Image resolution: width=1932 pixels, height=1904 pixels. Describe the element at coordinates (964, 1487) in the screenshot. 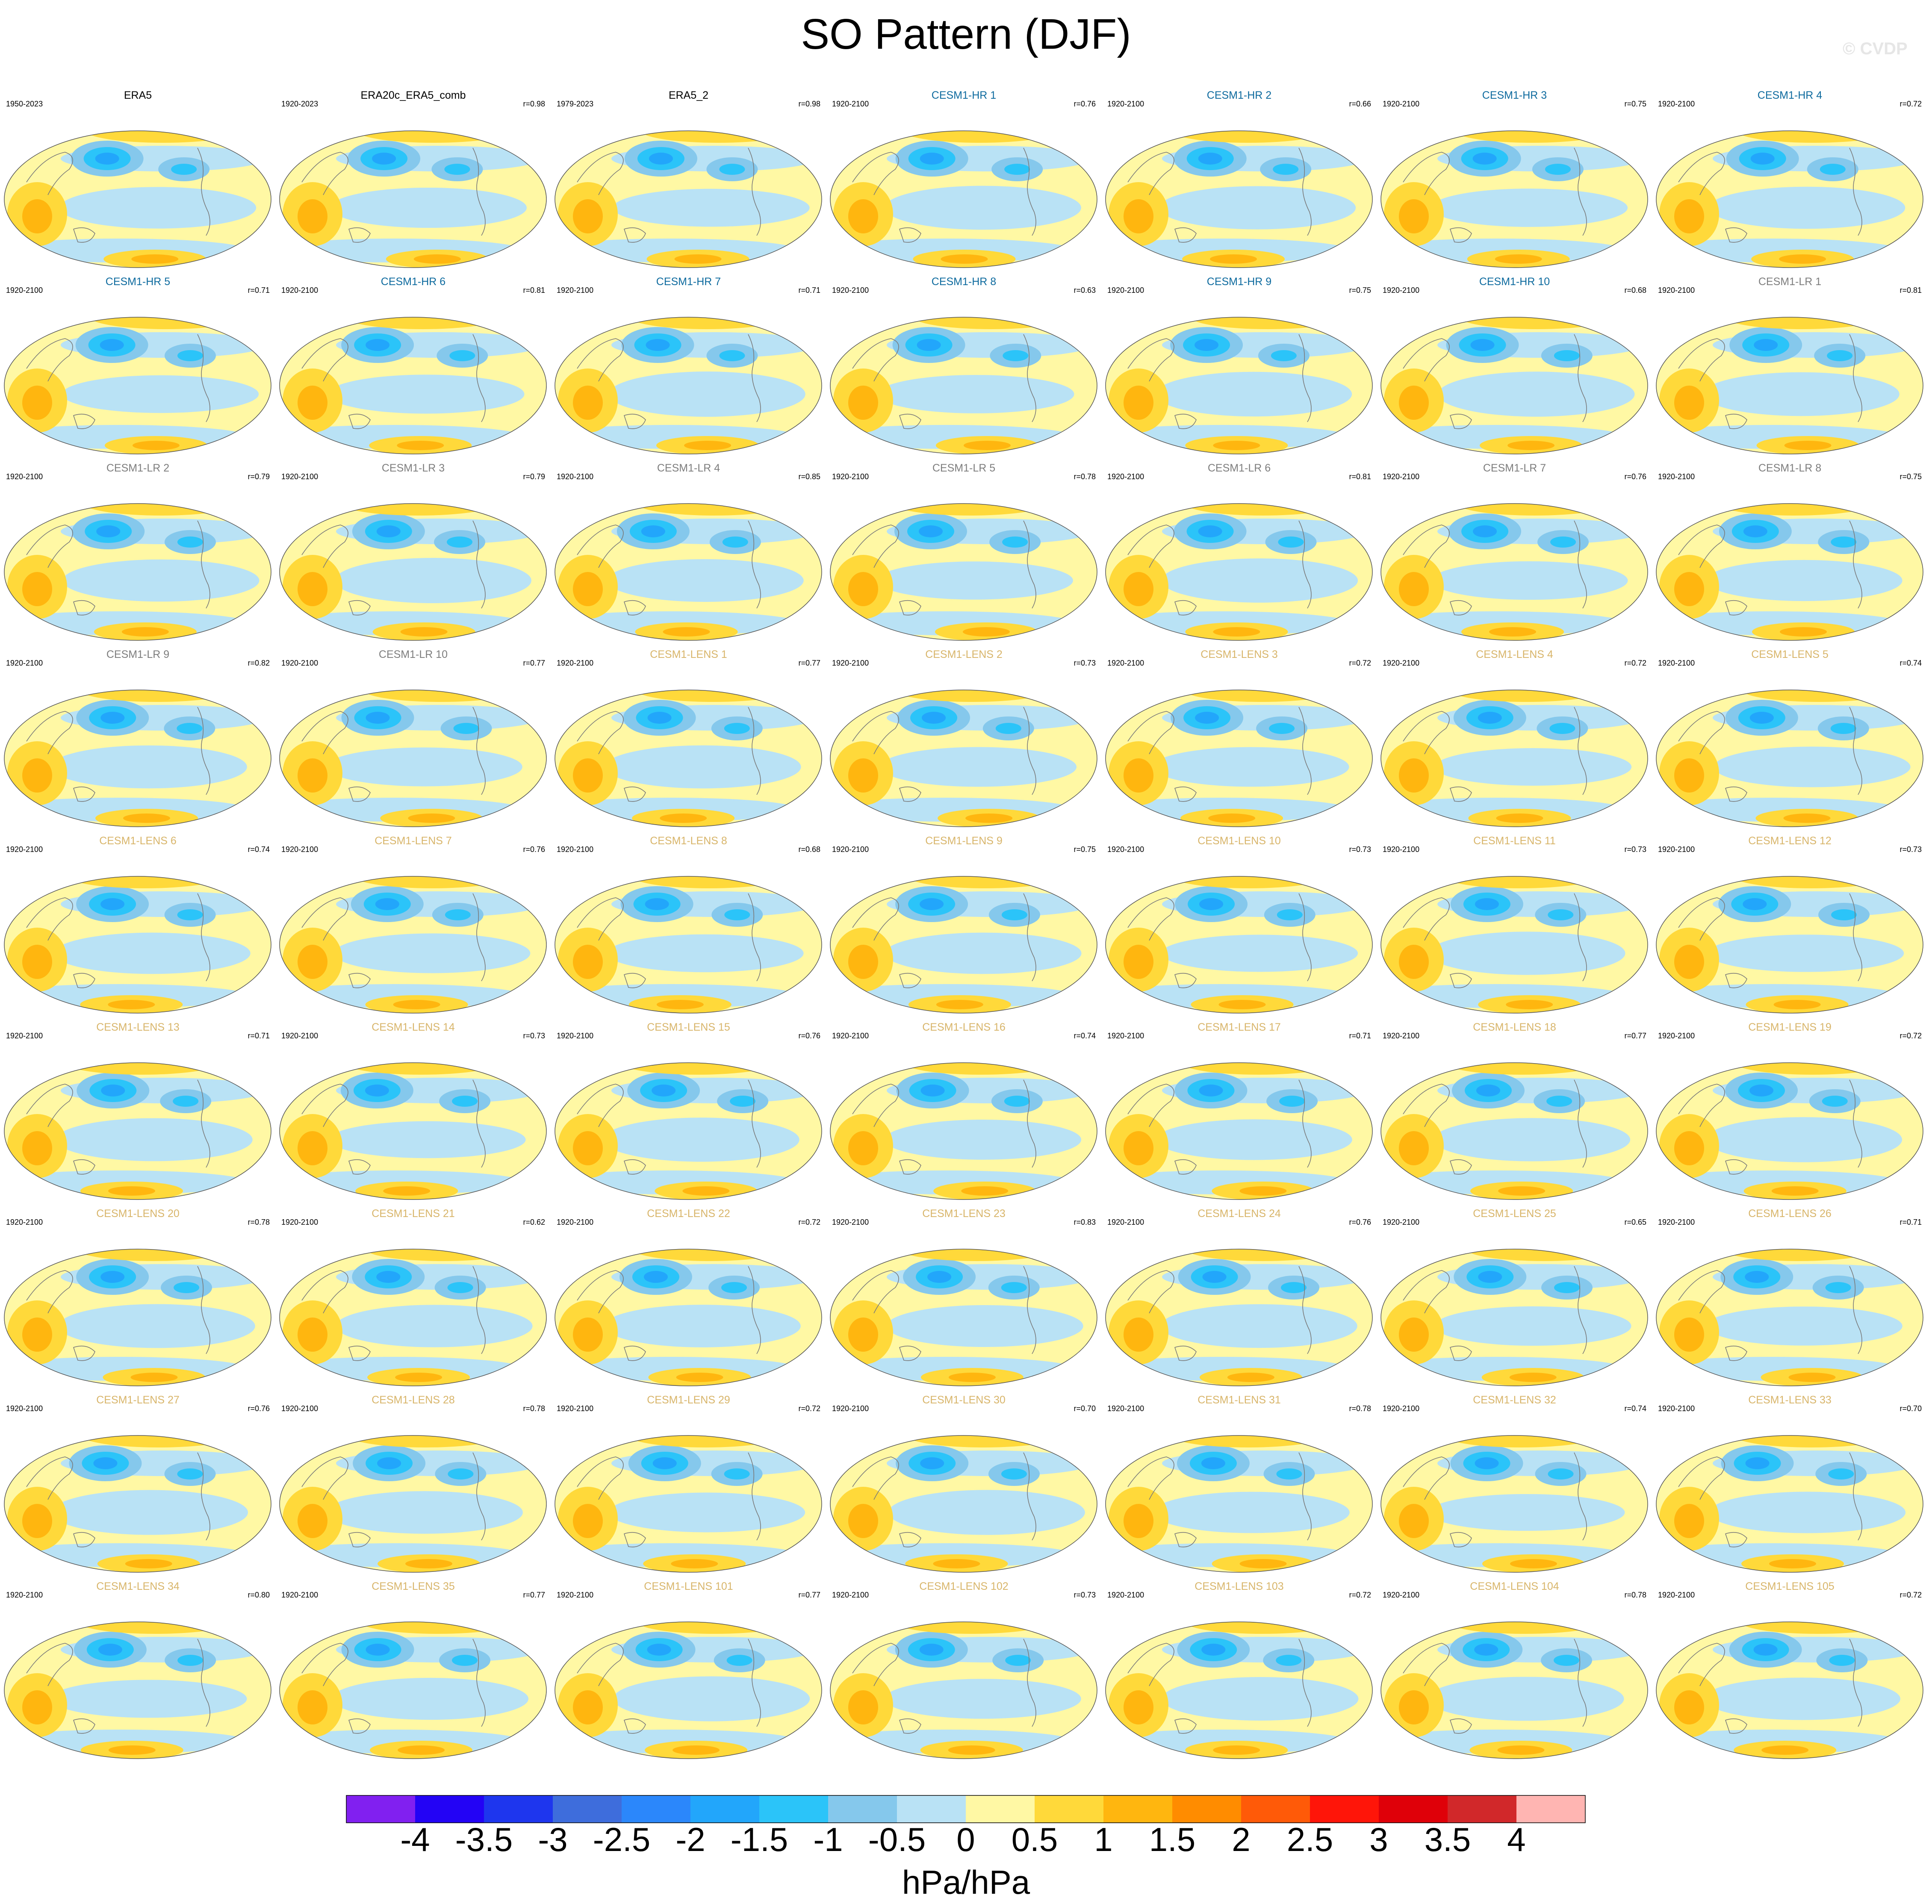

I see `map-panel: CESM1-LENS 30 1920-2100 r=0.70` at that location.